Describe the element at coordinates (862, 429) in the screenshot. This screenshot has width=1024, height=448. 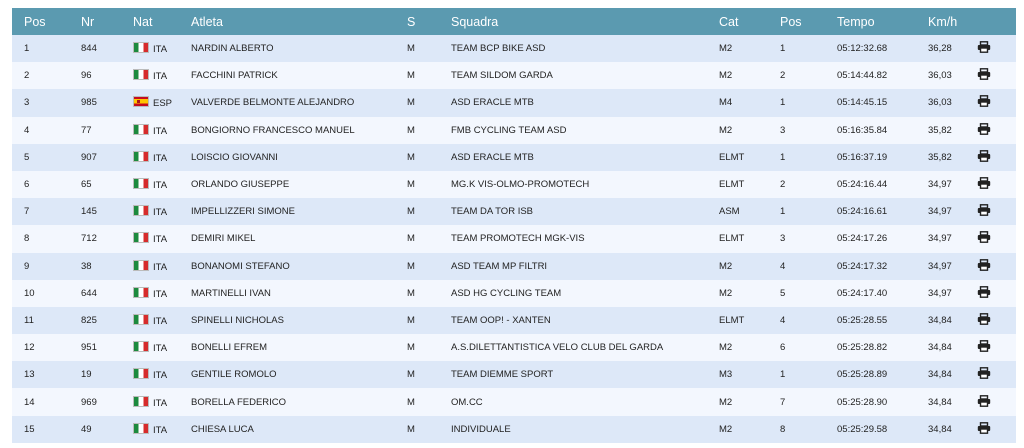
I see `cell-tempo: 05:25:29.58` at that location.